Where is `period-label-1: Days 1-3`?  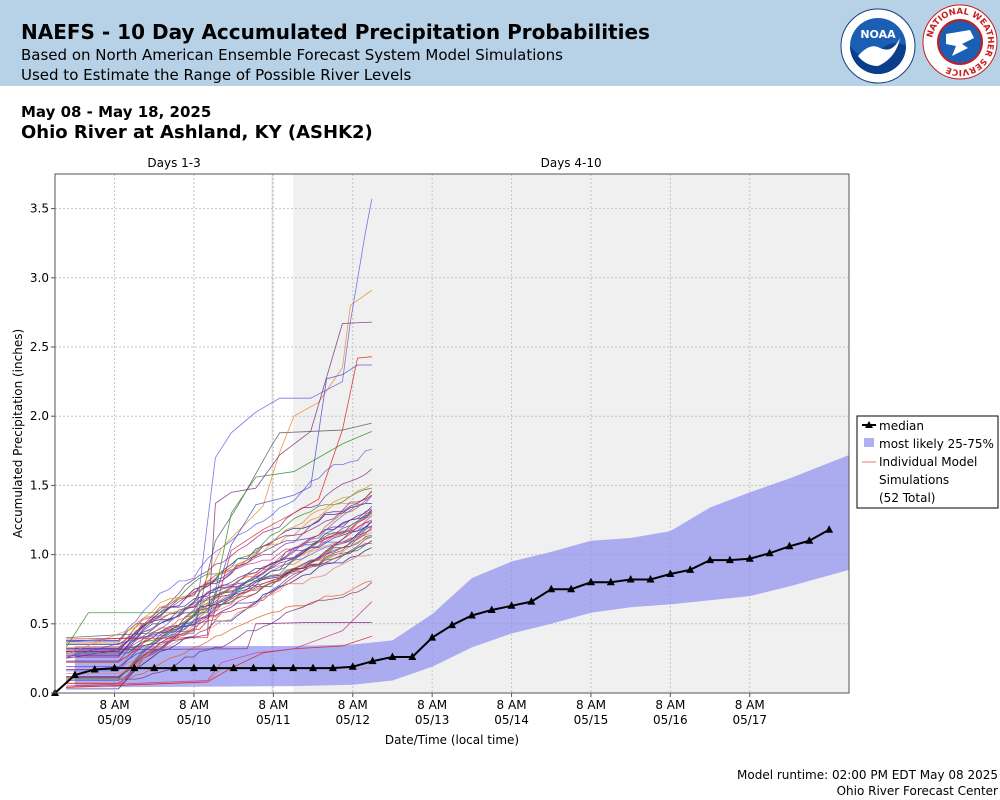 period-label-1: Days 1-3 is located at coordinates (173, 163).